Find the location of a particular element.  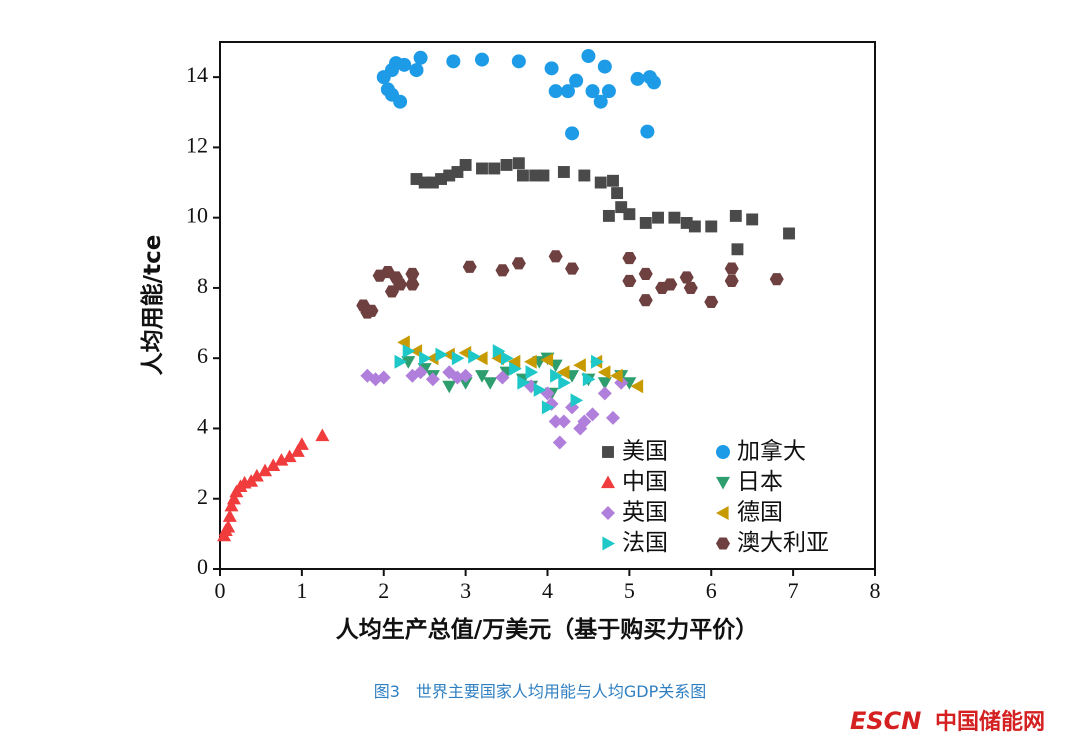

x-tick-label: 8 is located at coordinates (875, 590).